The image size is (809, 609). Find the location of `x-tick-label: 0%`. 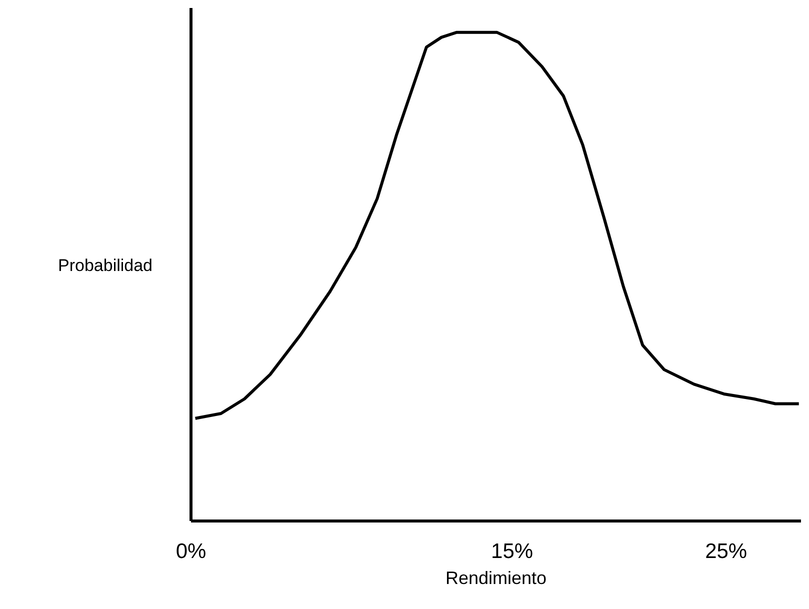

x-tick-label: 0% is located at coordinates (191, 551).